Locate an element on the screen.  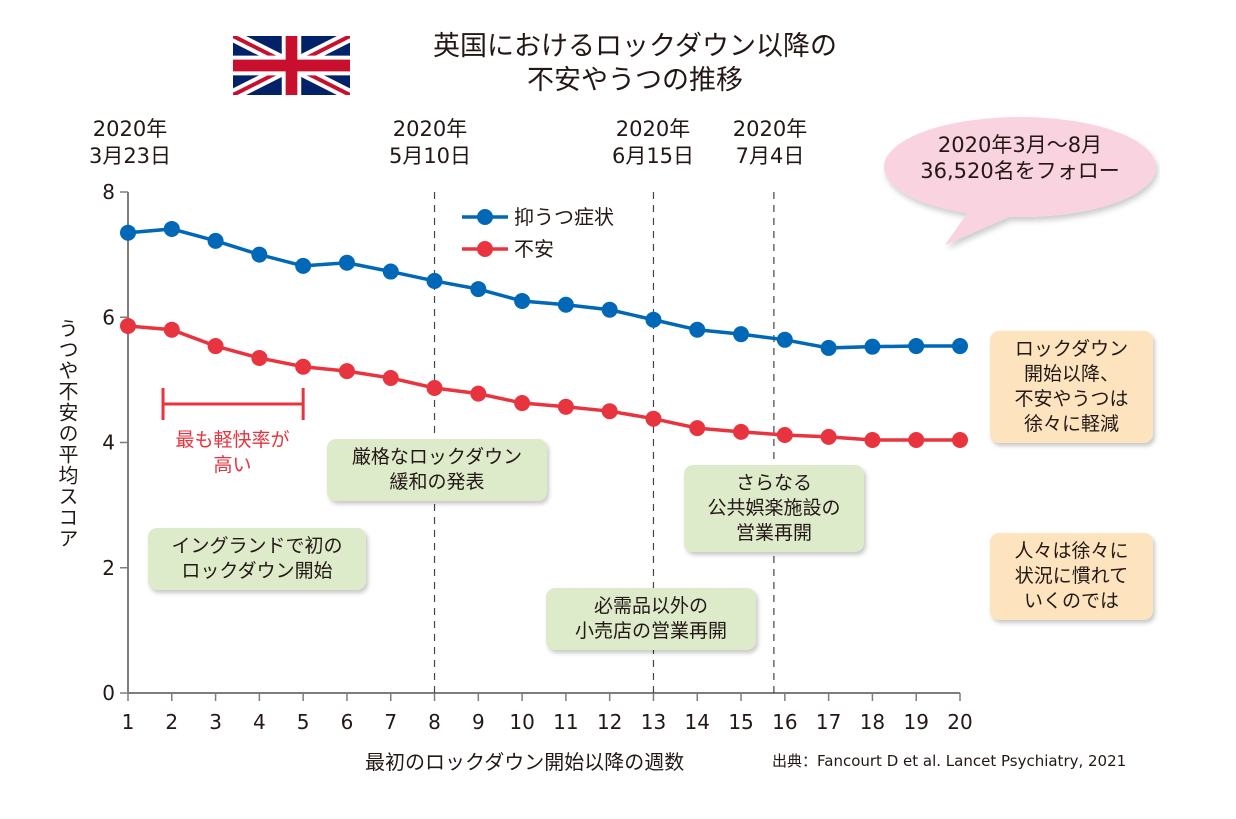
note-line: 不安やうつは is located at coordinates (1071, 399).